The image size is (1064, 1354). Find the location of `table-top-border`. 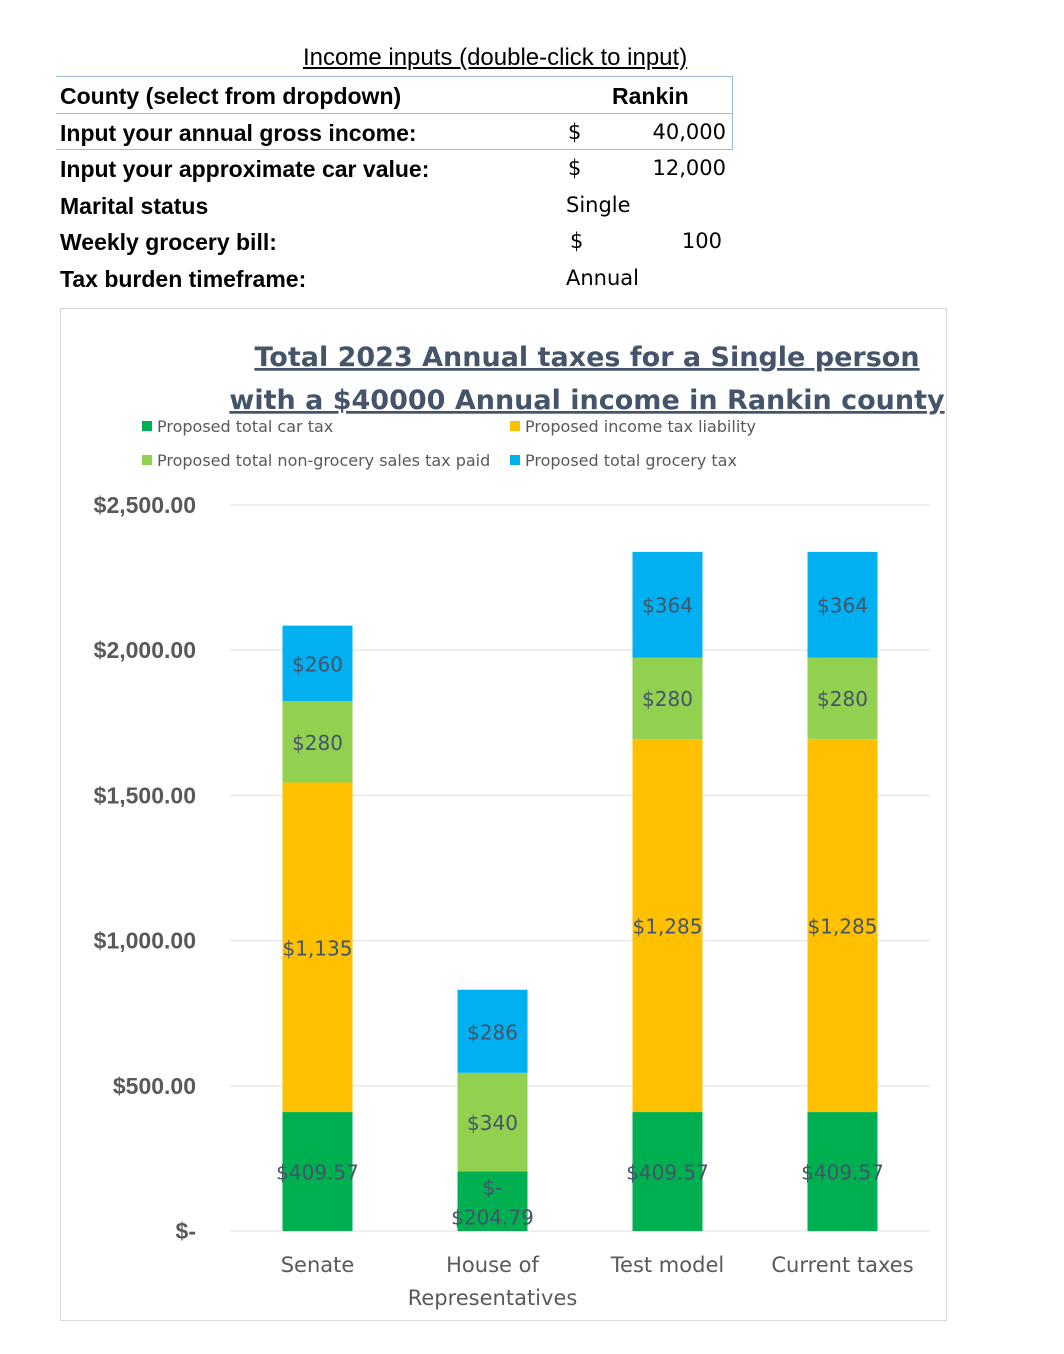

table-top-border is located at coordinates (394, 76).